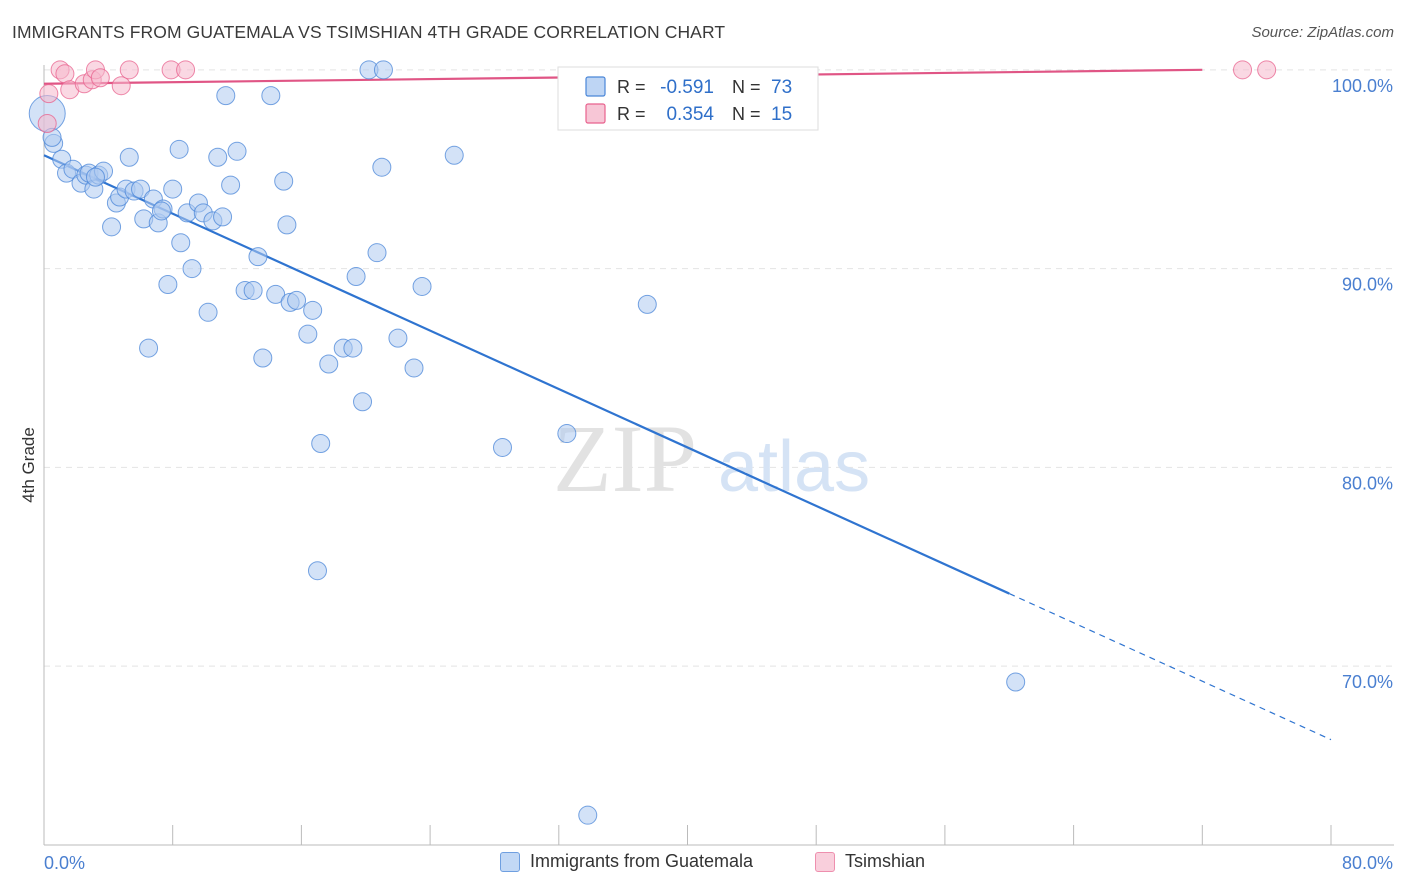 This screenshot has height=892, width=1406. I want to click on chart-source: Source: ZipAtlas.com, so click(1322, 32).